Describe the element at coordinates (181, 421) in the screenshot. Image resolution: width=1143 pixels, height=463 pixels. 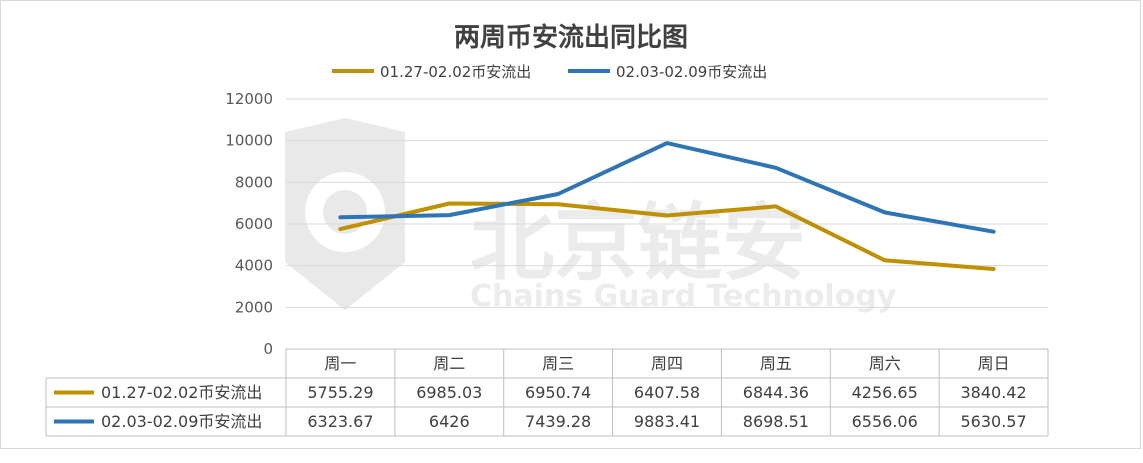
I see `table-series-label: 02.03-02.09币安流出` at that location.